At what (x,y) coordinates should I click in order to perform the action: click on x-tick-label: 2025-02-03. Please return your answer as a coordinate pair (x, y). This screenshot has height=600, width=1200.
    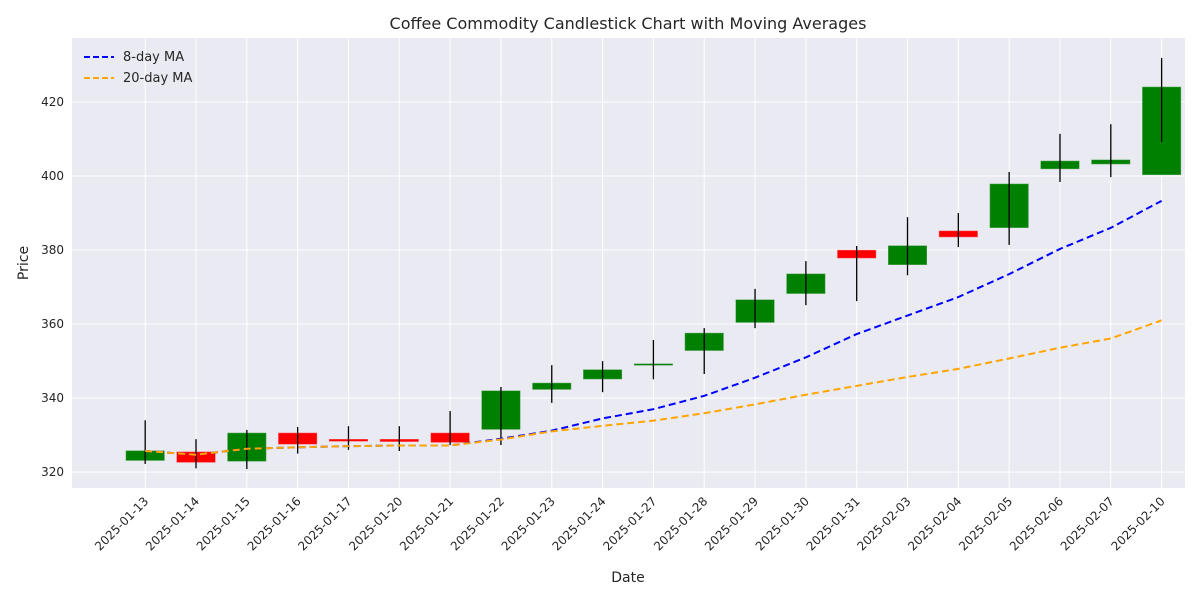
    Looking at the image, I should click on (883, 523).